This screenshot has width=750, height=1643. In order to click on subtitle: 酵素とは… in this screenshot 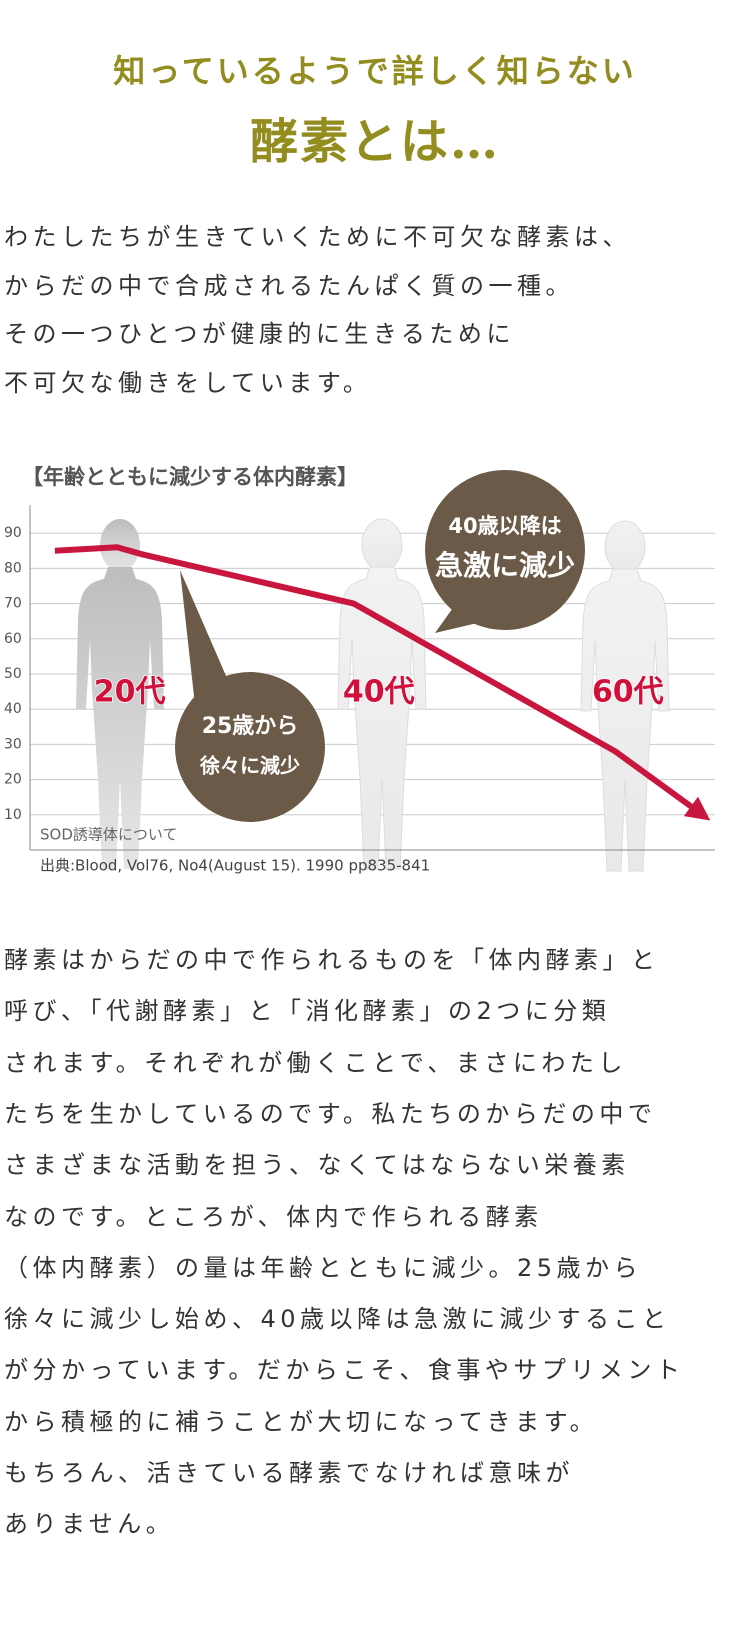, I will do `click(374, 142)`.